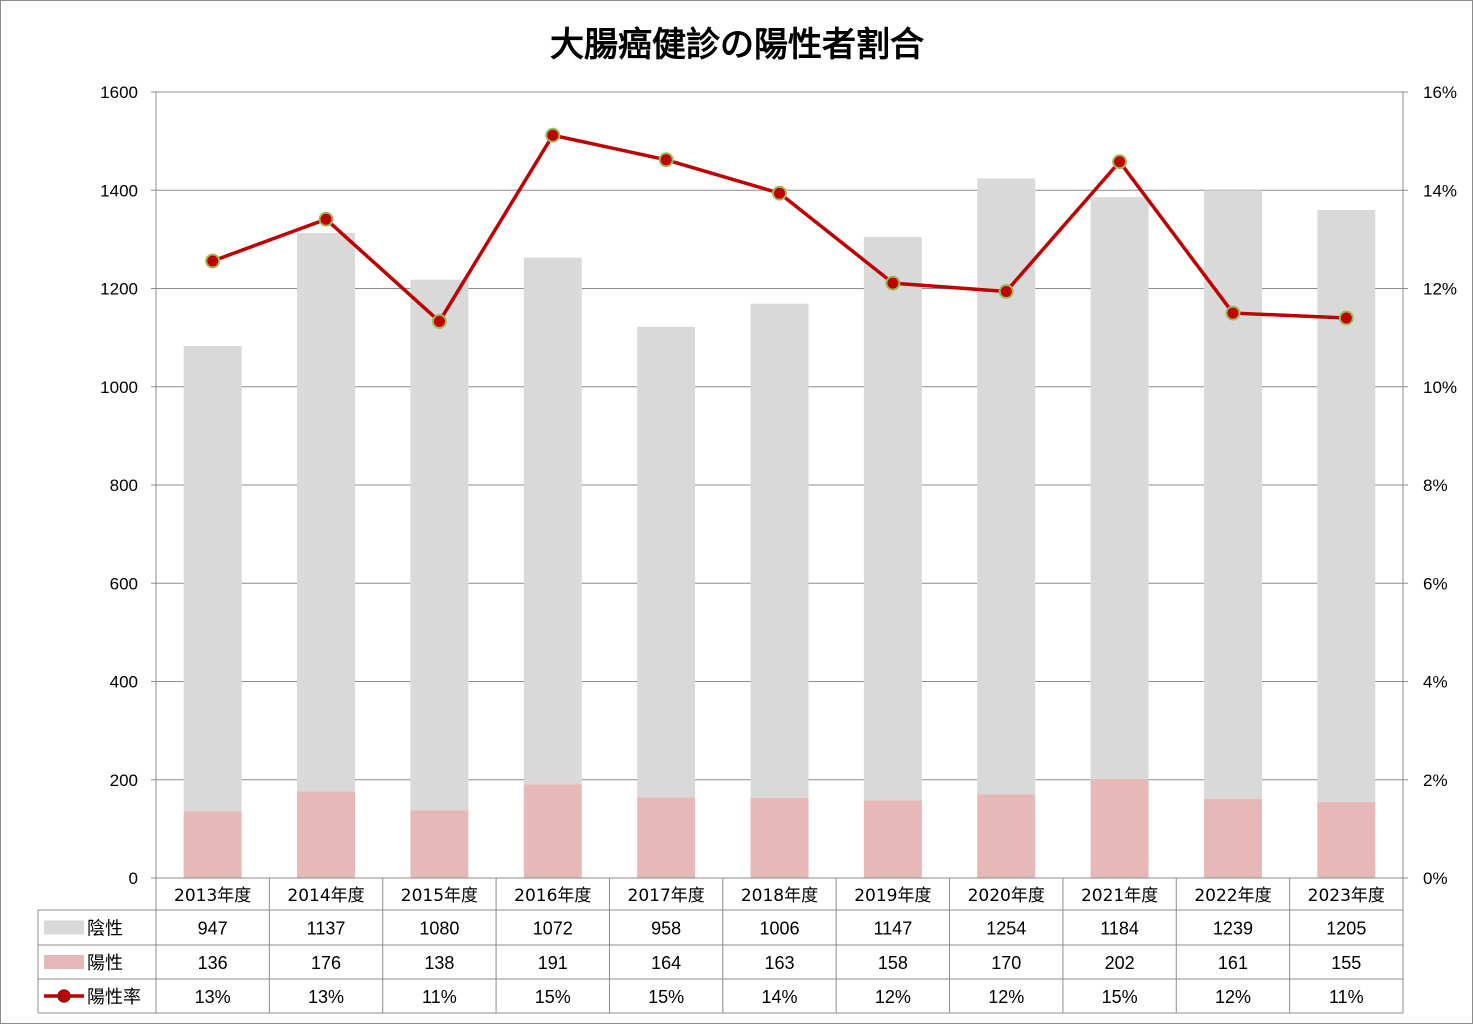 This screenshot has width=1473, height=1025. What do you see at coordinates (1006, 963) in the screenshot?
I see `table-cell: 170` at bounding box center [1006, 963].